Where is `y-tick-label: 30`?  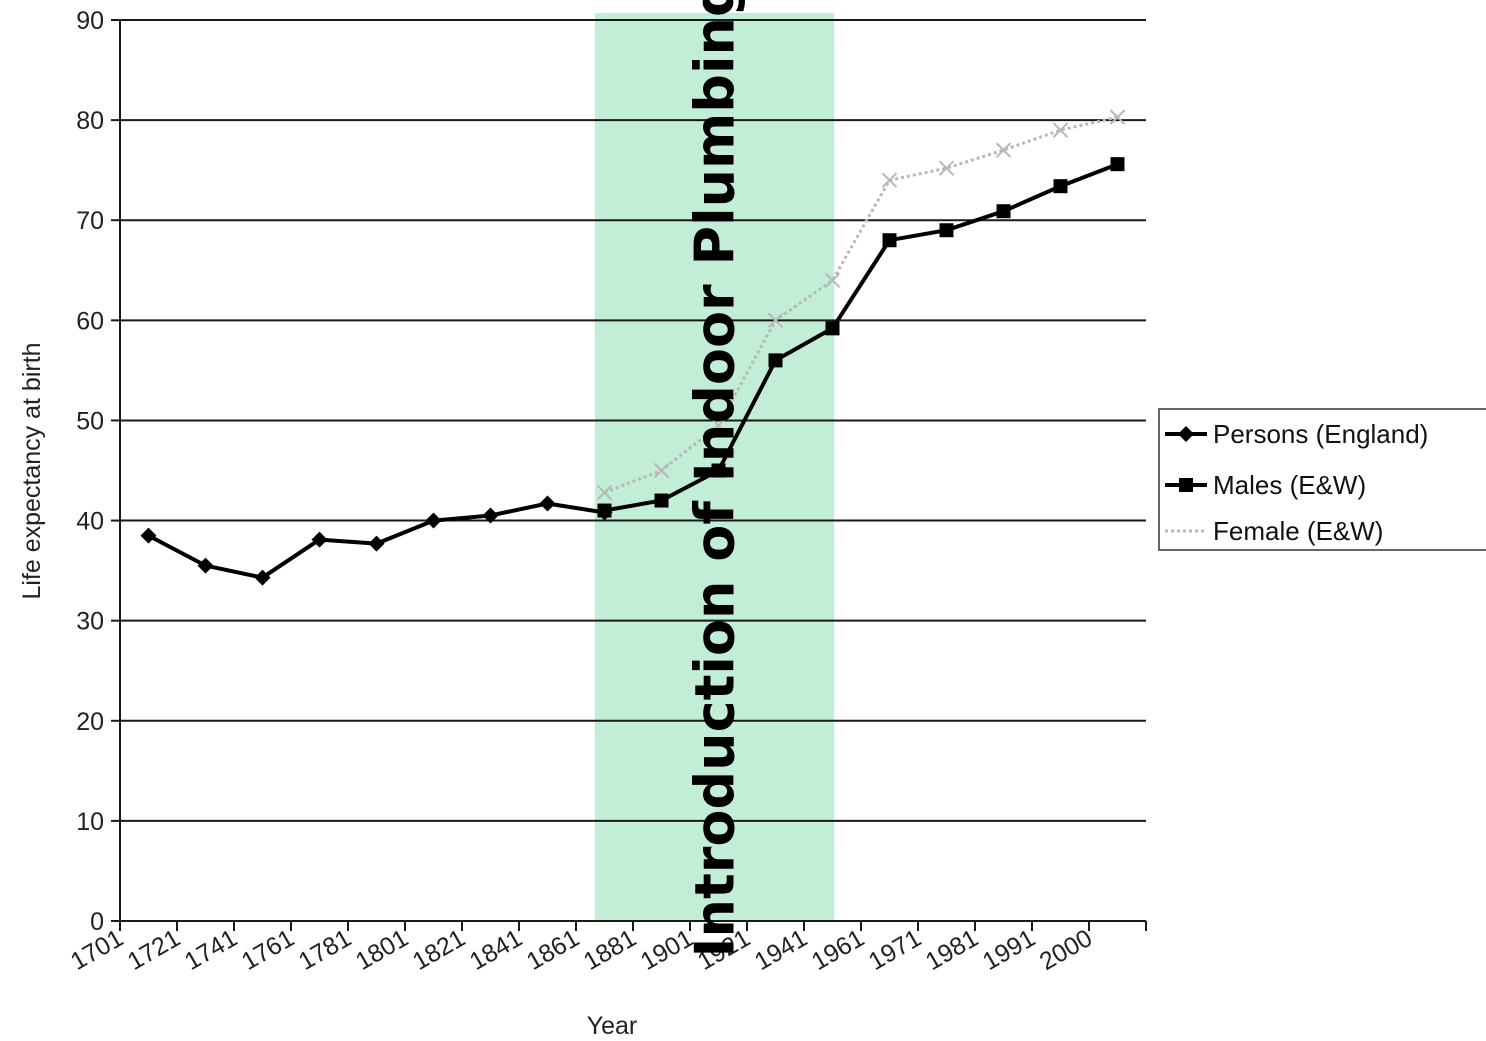 y-tick-label: 30 is located at coordinates (90, 622).